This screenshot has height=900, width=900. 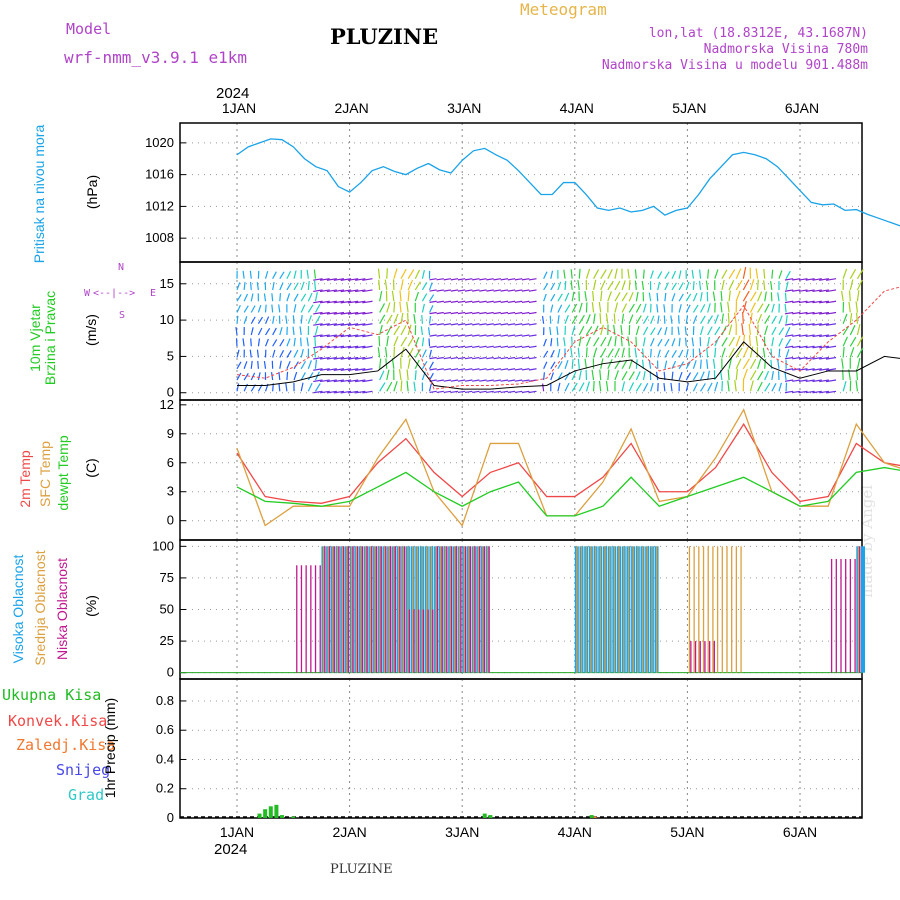 What do you see at coordinates (231, 849) in the screenshot?
I see `year-bottom: 2024` at bounding box center [231, 849].